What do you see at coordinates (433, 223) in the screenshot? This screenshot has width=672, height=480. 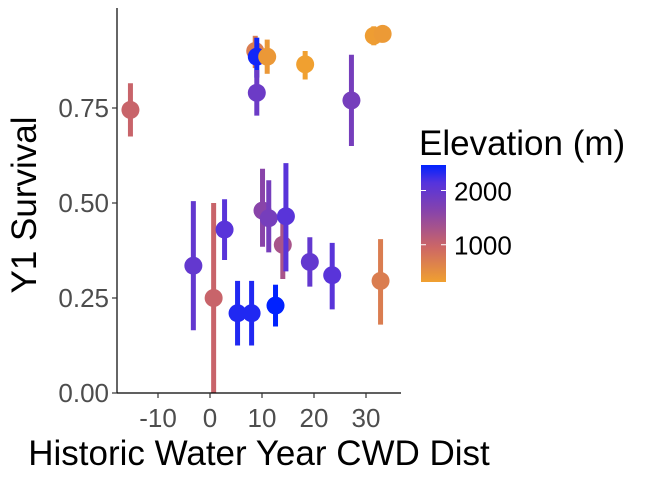 I see `legend-colorbar` at bounding box center [433, 223].